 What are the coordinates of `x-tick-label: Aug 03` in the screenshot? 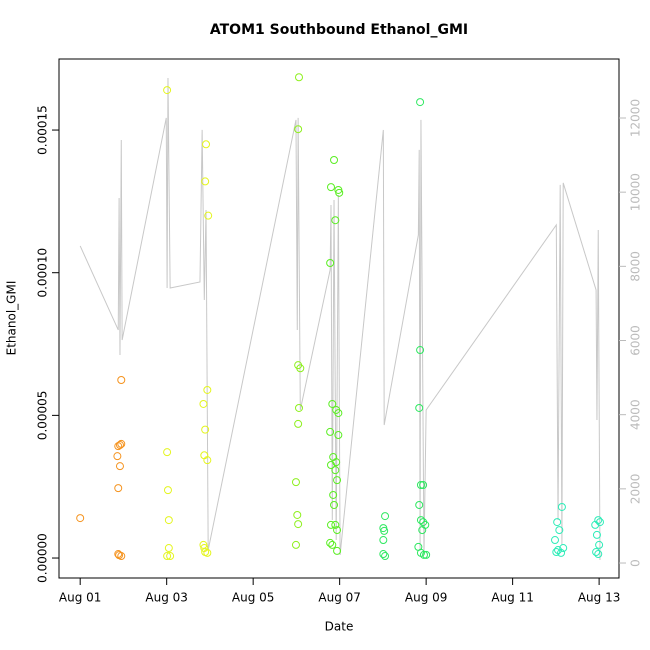 It's located at (166, 598).